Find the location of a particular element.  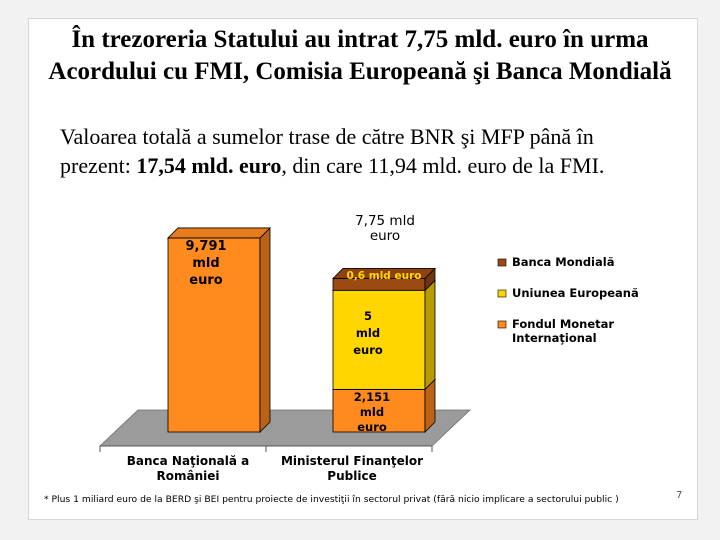

legend-item-bm: Banca Mondială is located at coordinates (555, 262).